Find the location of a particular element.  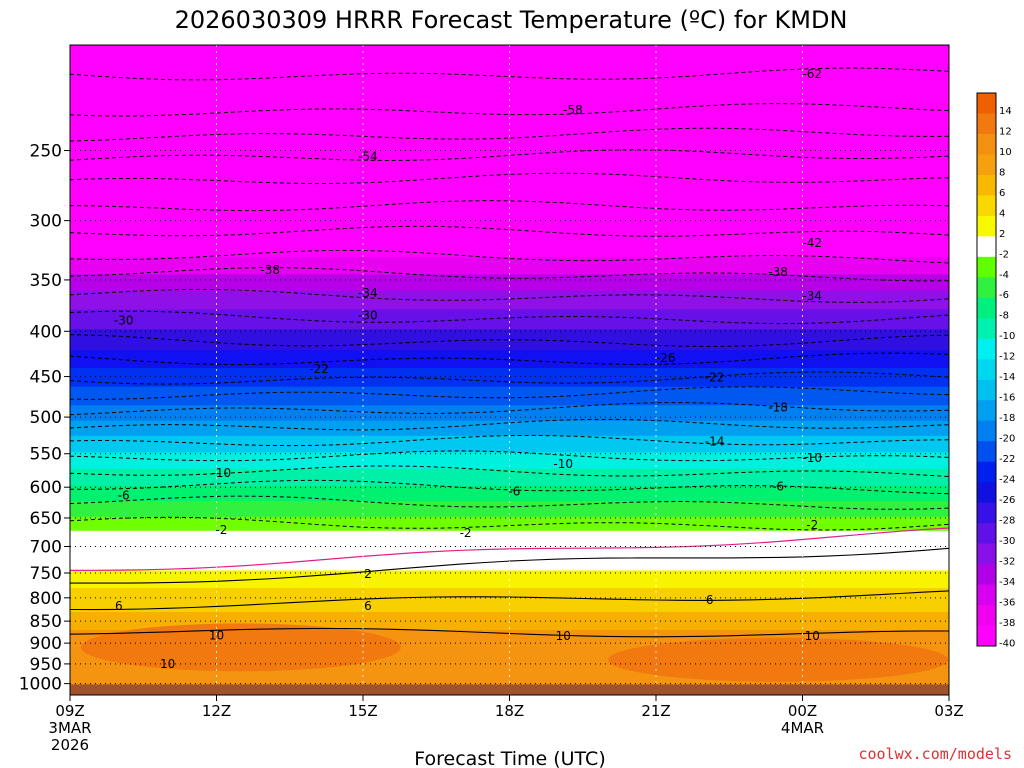

x-tick-label: 21Z is located at coordinates (655, 711).